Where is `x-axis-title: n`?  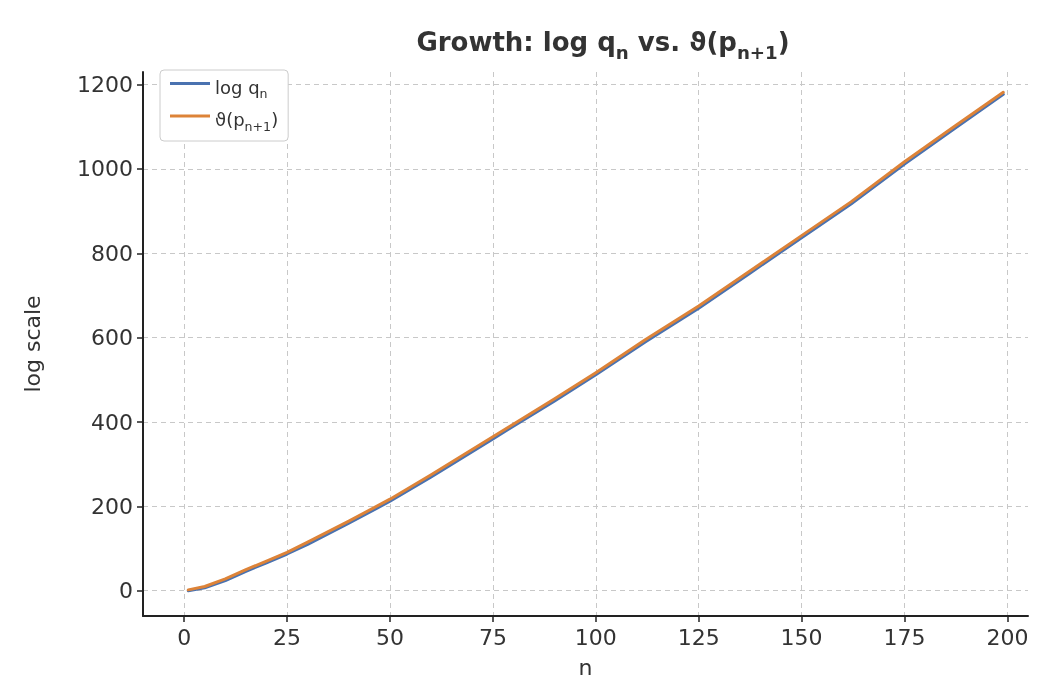
x-axis-title: n is located at coordinates (585, 667).